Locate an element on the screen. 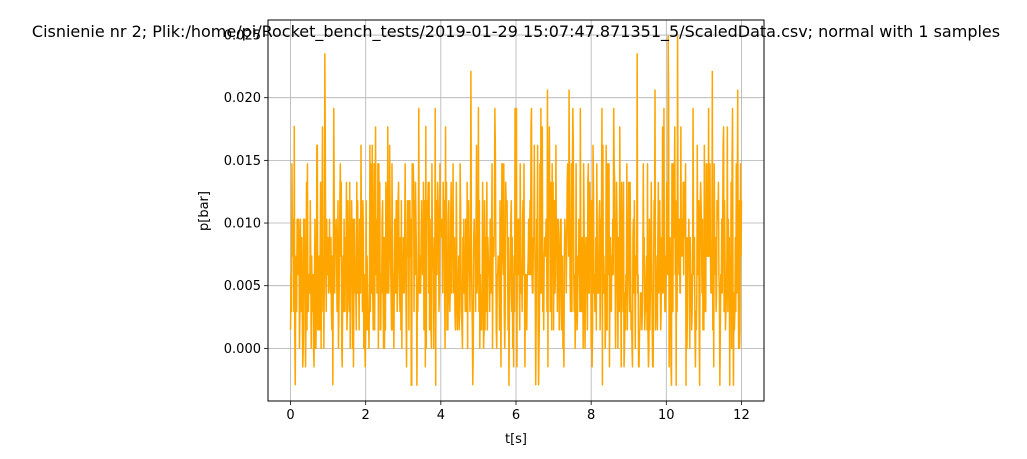 This screenshot has height=459, width=1027. x-tick-label: 6 is located at coordinates (516, 415).